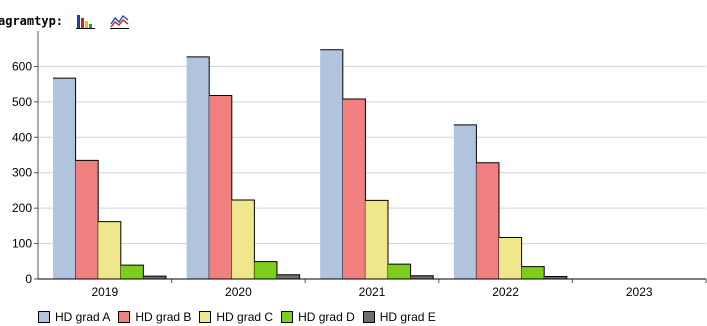  I want to click on legend-label: HD grad A, so click(83, 317).